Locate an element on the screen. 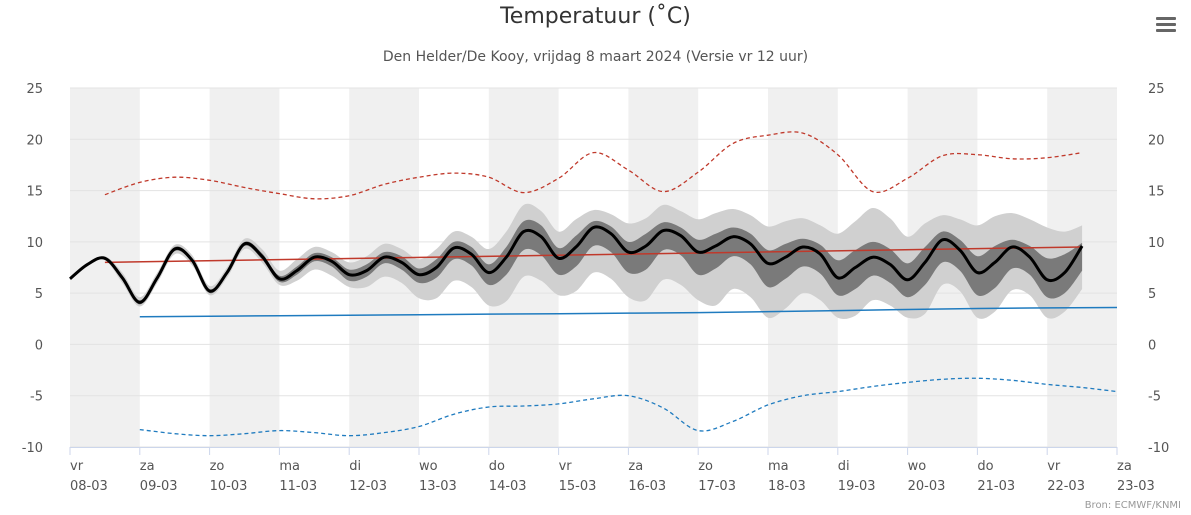 This screenshot has width=1191, height=515. y-tick-left: 0 is located at coordinates (39, 345).